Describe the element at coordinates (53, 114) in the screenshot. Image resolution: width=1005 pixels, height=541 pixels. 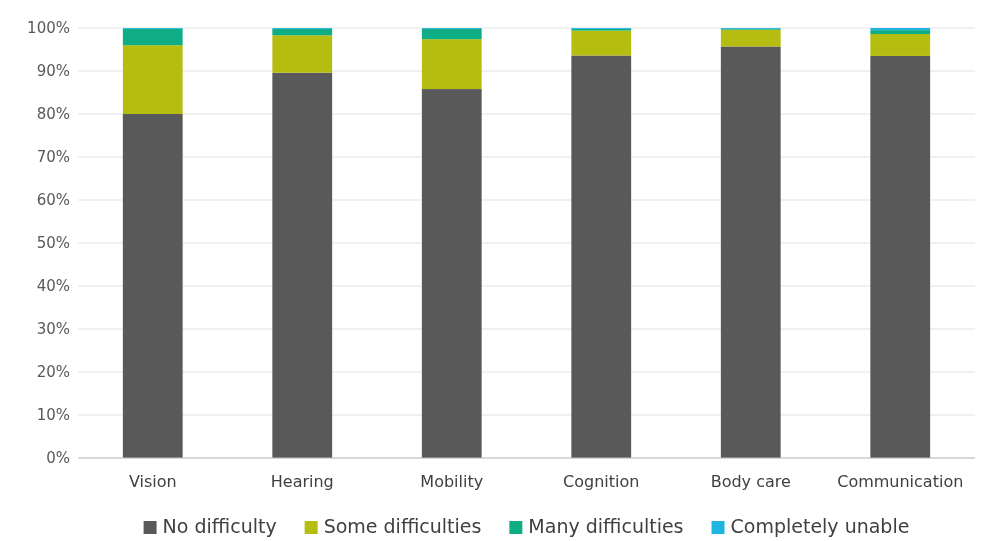
I see `y-tick-label: 80%` at that location.